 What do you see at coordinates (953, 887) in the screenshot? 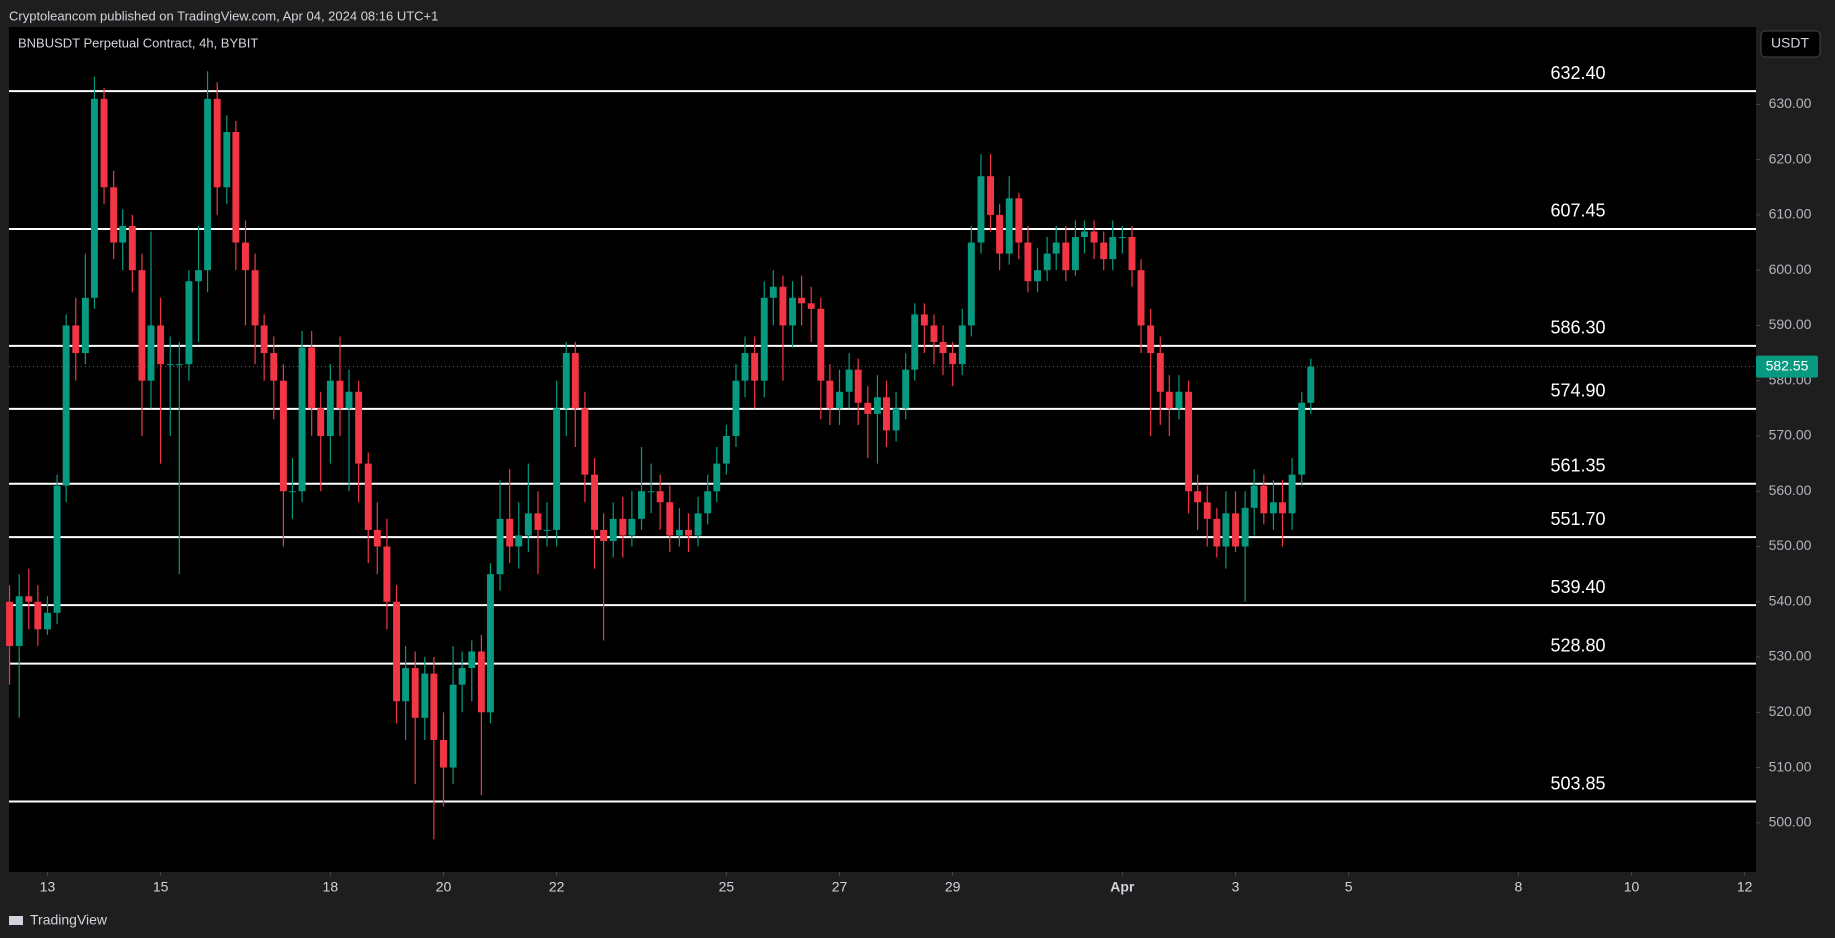
I see `x-tick-label: 29` at bounding box center [953, 887].